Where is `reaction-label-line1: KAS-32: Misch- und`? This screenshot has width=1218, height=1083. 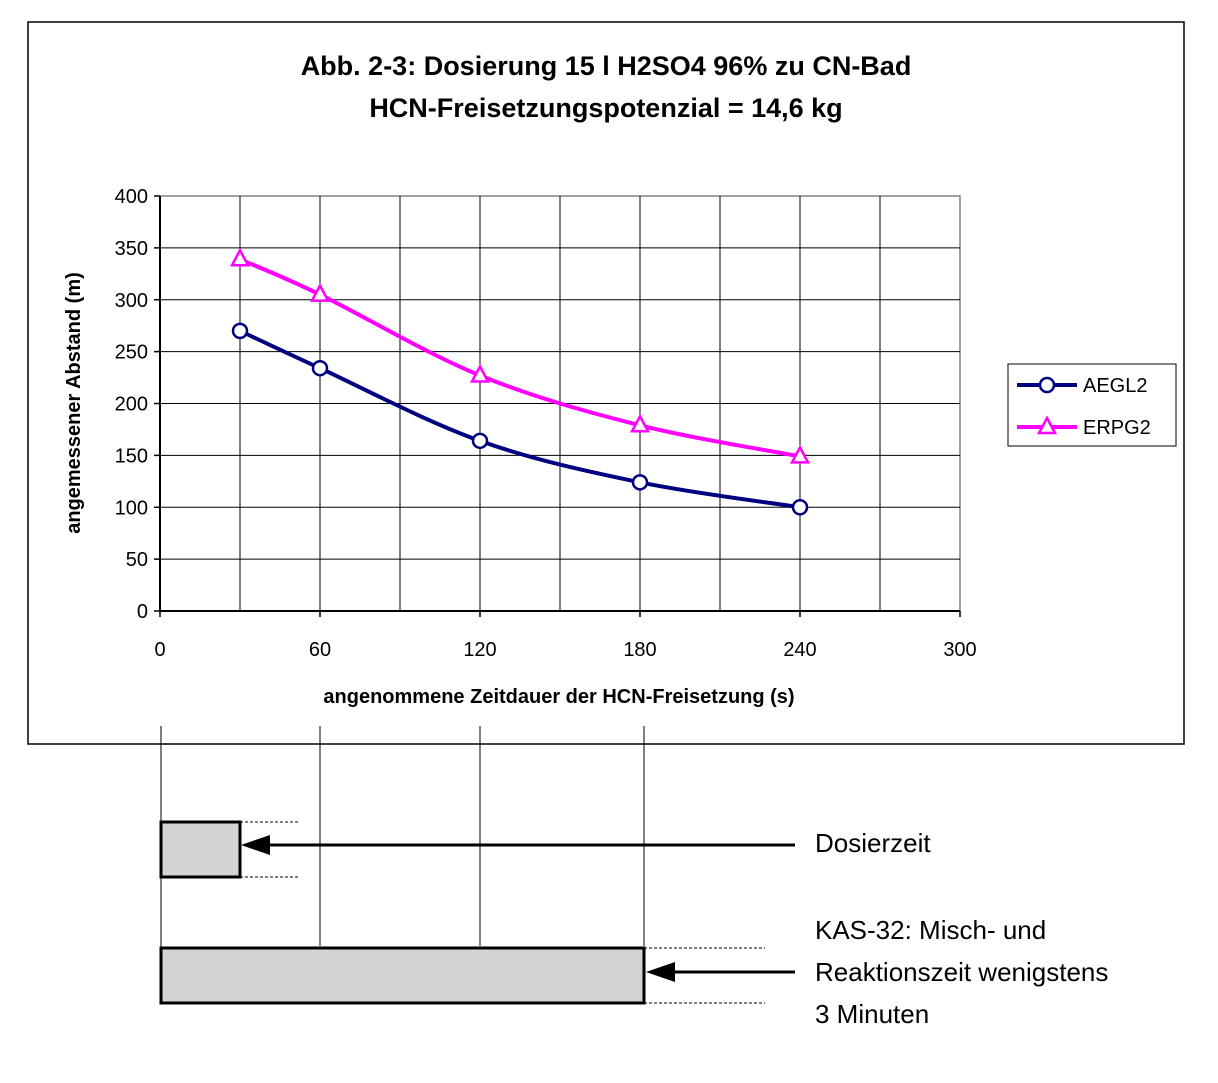 reaction-label-line1: KAS-32: Misch- und is located at coordinates (930, 930).